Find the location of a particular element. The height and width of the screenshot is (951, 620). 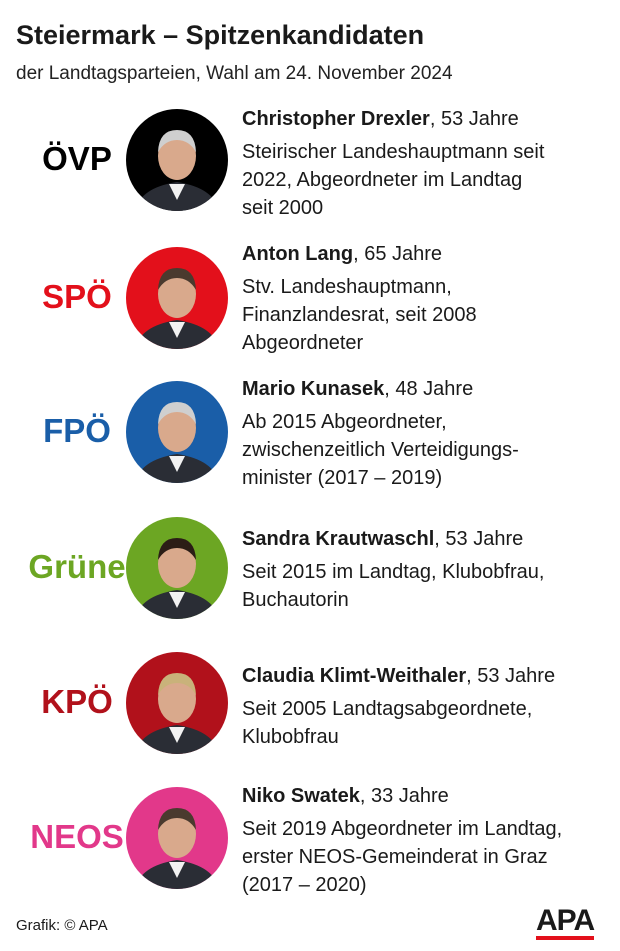

candidate-name: Anton Lang, 65 Jahre is located at coordinates (342, 254).